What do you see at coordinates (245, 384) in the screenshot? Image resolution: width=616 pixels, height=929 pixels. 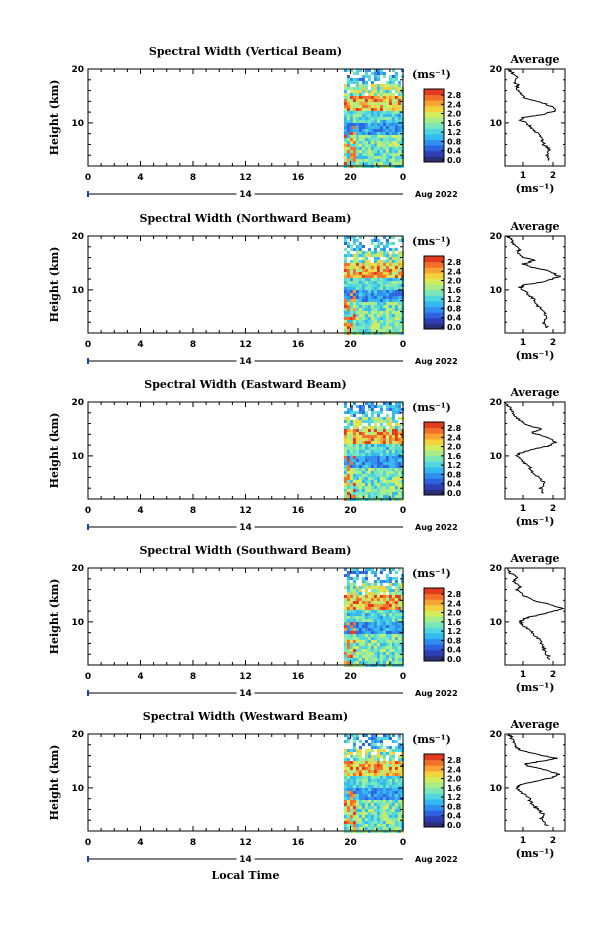 I see `panel-title: Spectral Width (Eastward Beam)` at bounding box center [245, 384].